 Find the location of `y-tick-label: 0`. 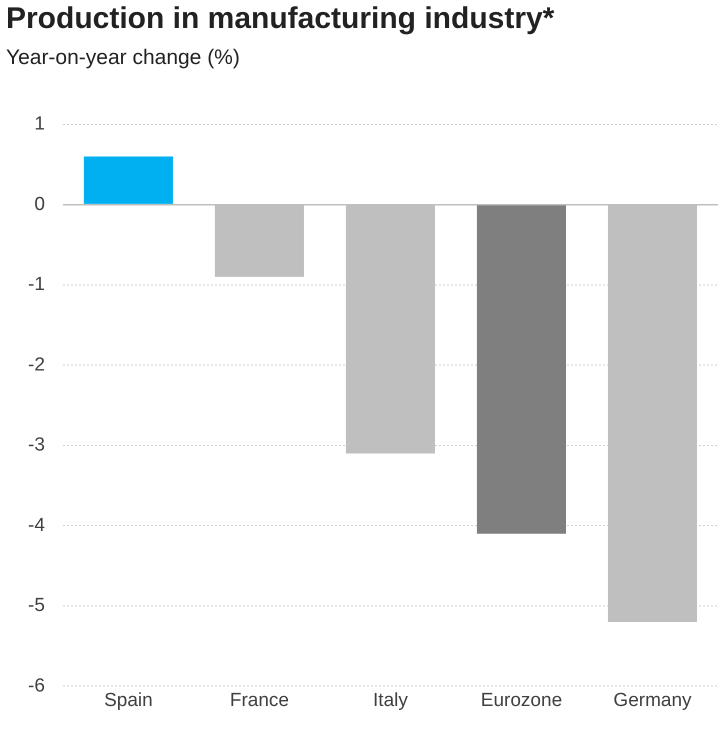

y-tick-label: 0 is located at coordinates (39, 204).